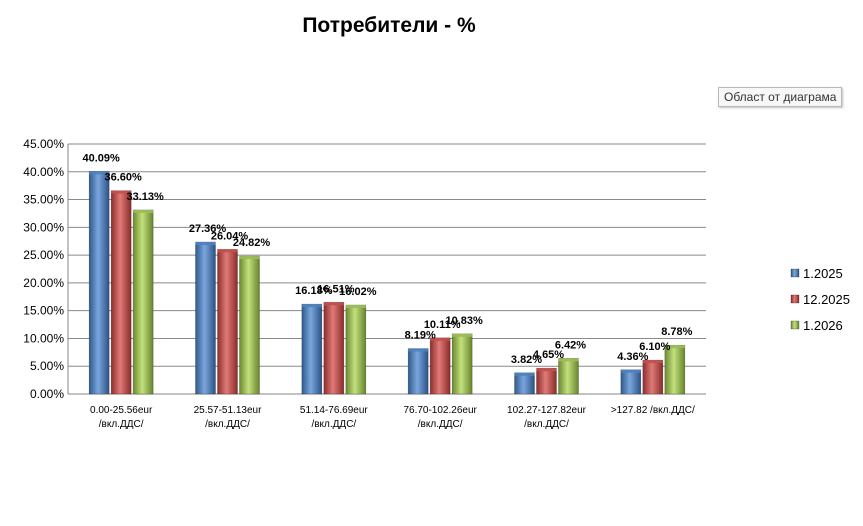 The image size is (863, 526). I want to click on data-label: 26.04%, so click(230, 236).